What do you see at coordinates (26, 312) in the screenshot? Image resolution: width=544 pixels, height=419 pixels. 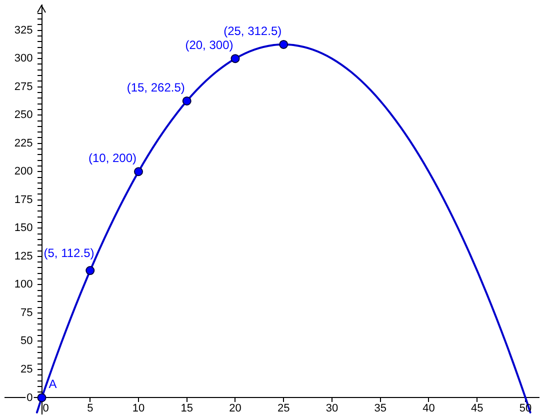 I see `y-tick-label: 75` at bounding box center [26, 312].